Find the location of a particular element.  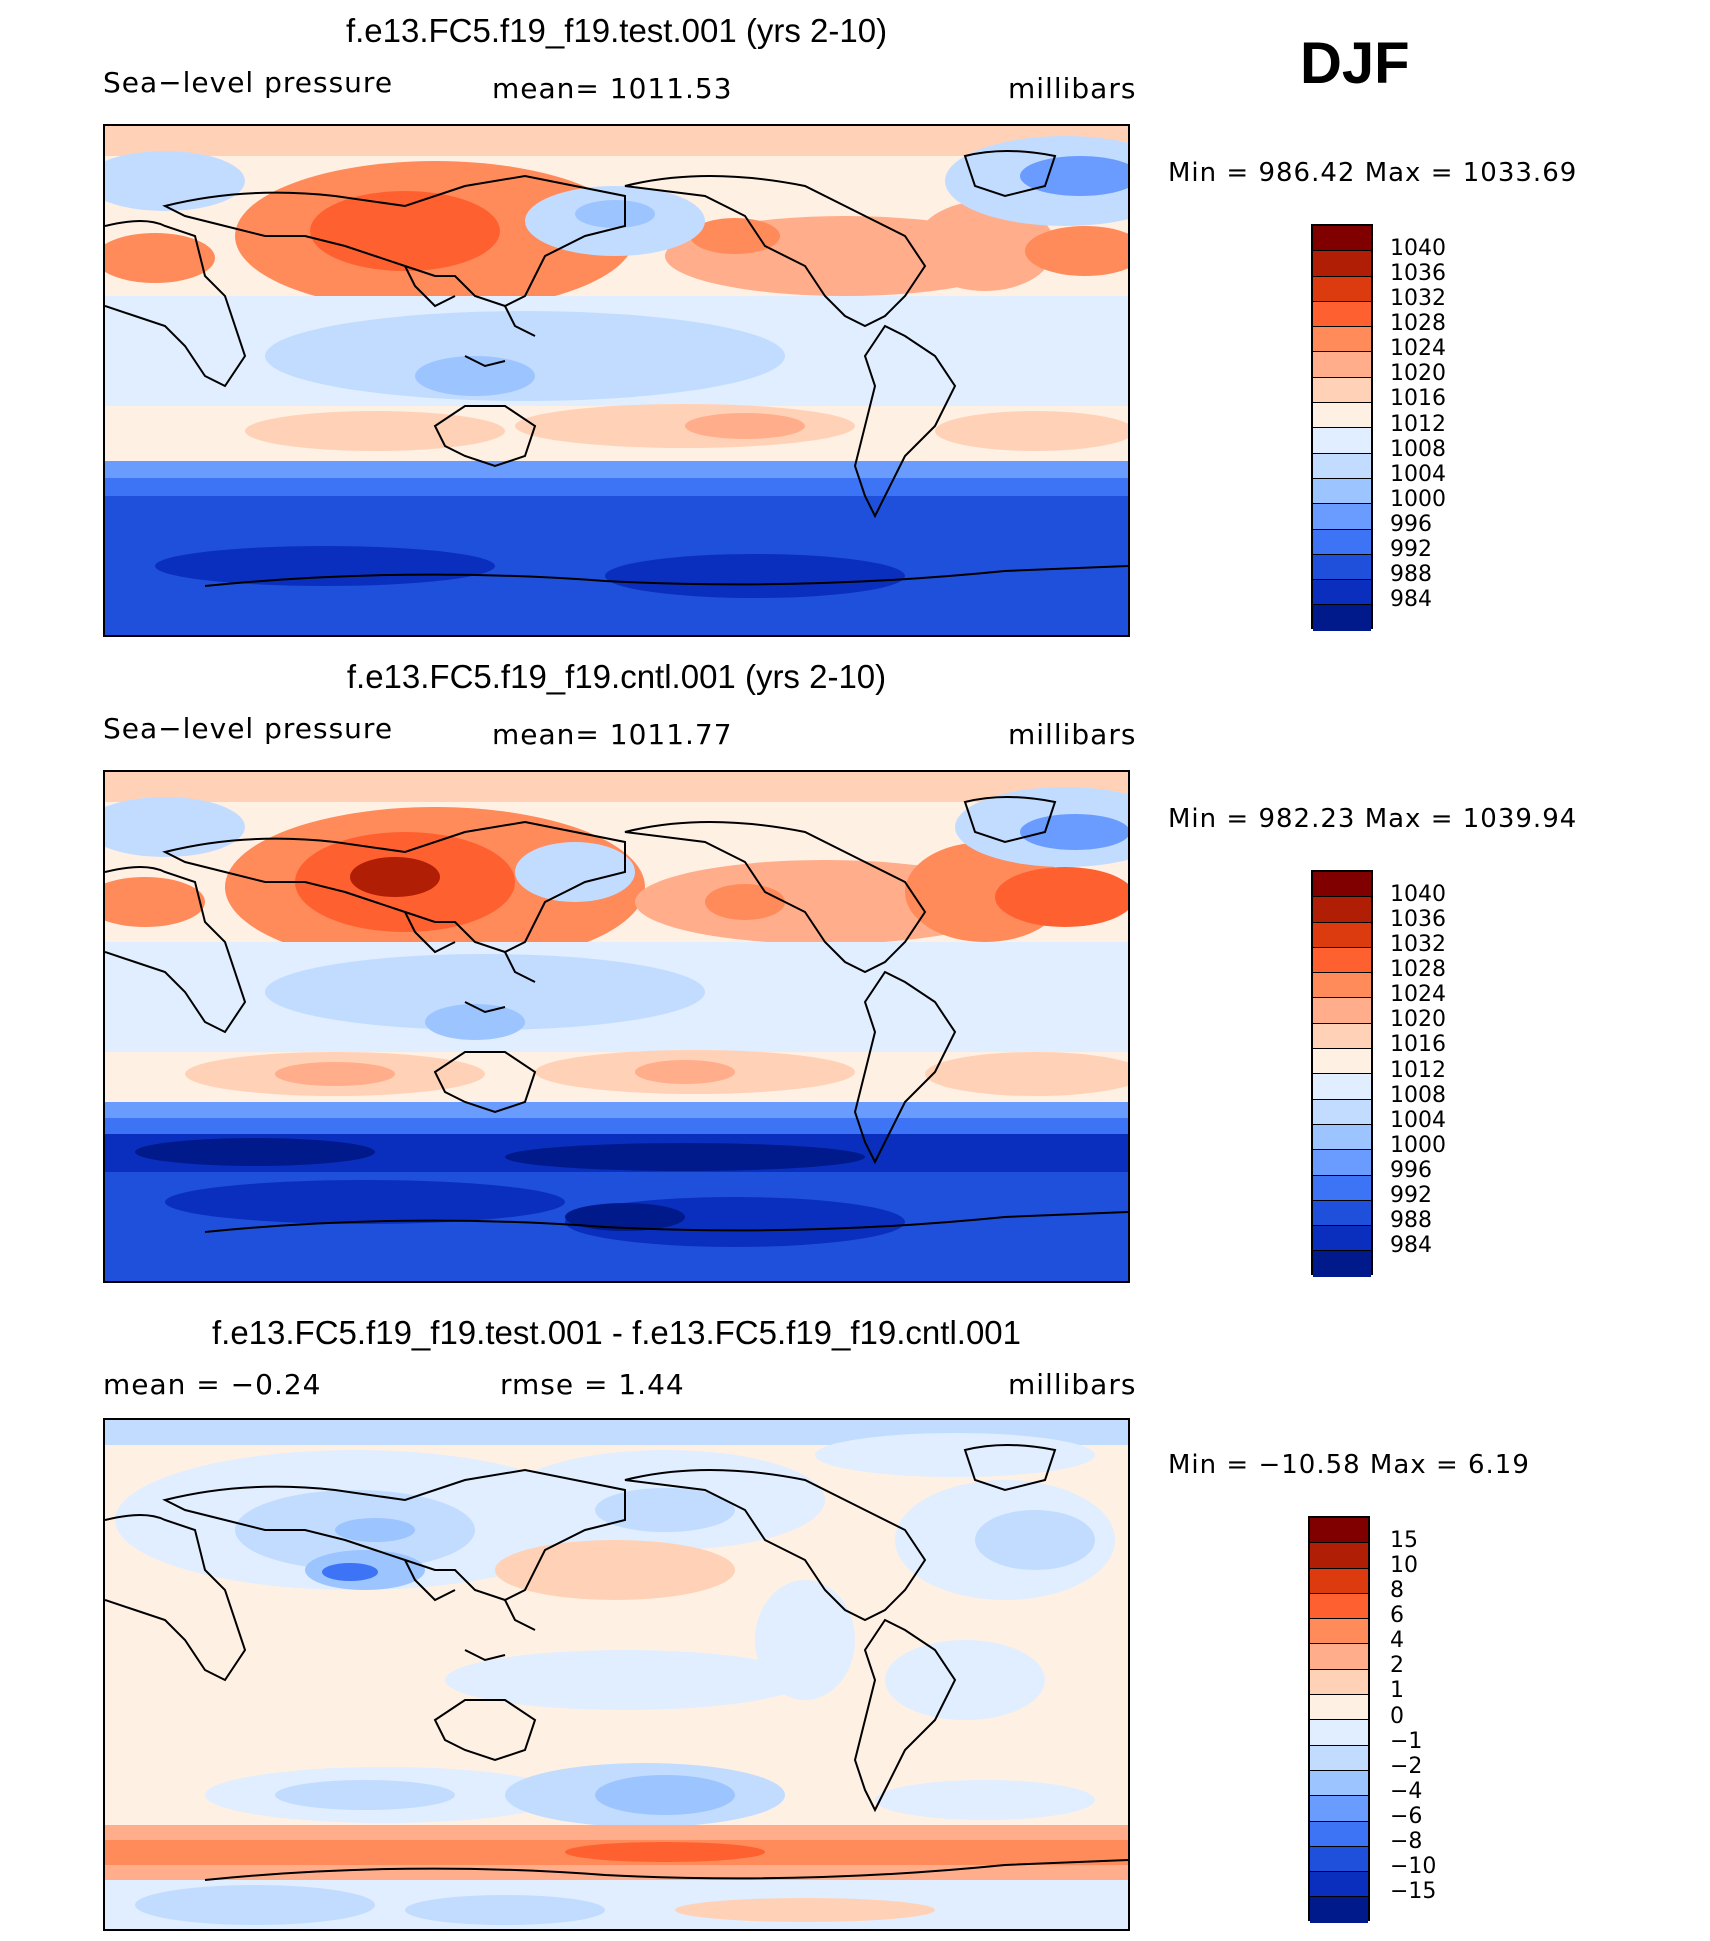

panel-1-colorbar is located at coordinates (1342, 427).